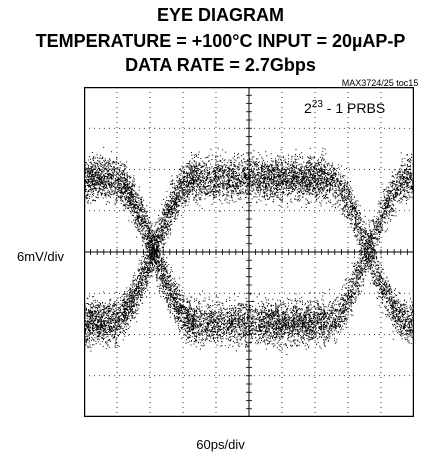  I want to click on y-axis-label: 6mV/div, so click(40, 256).